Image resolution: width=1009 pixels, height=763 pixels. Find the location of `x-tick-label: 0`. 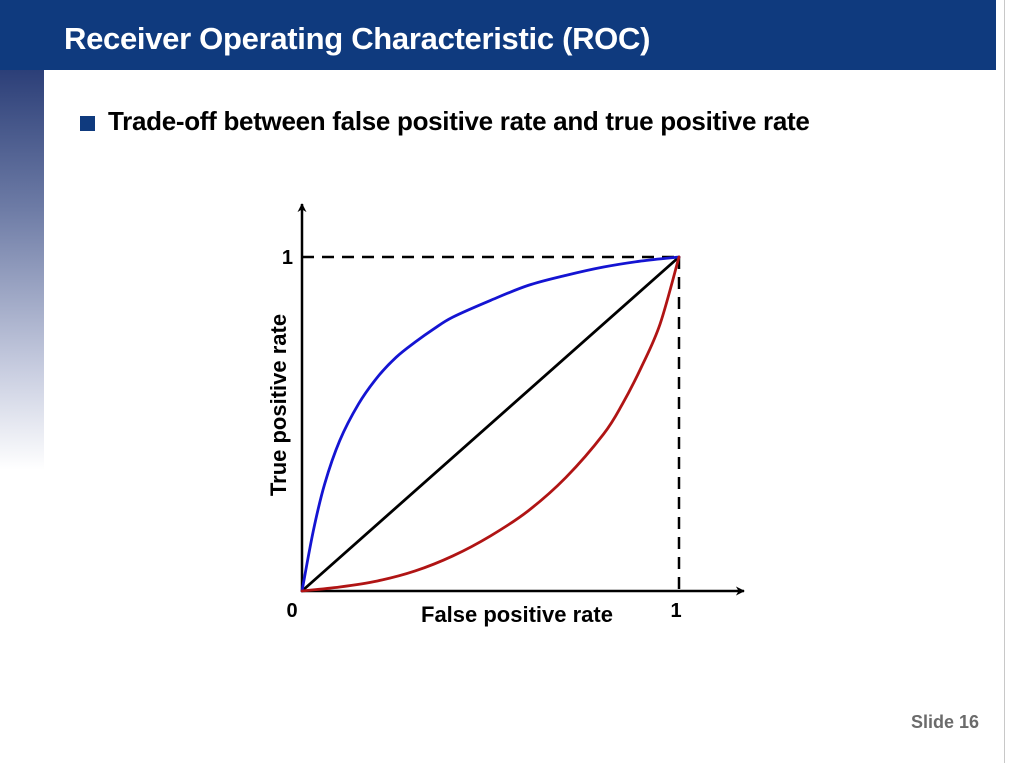

x-tick-label: 0 is located at coordinates (291, 611).